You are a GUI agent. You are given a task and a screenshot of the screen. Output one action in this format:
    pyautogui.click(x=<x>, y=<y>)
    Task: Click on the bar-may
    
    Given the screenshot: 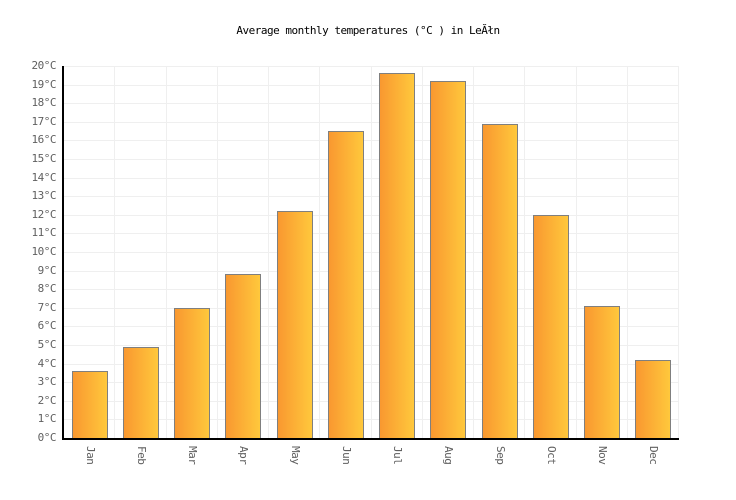 What is the action you would take?
    pyautogui.click(x=294, y=324)
    